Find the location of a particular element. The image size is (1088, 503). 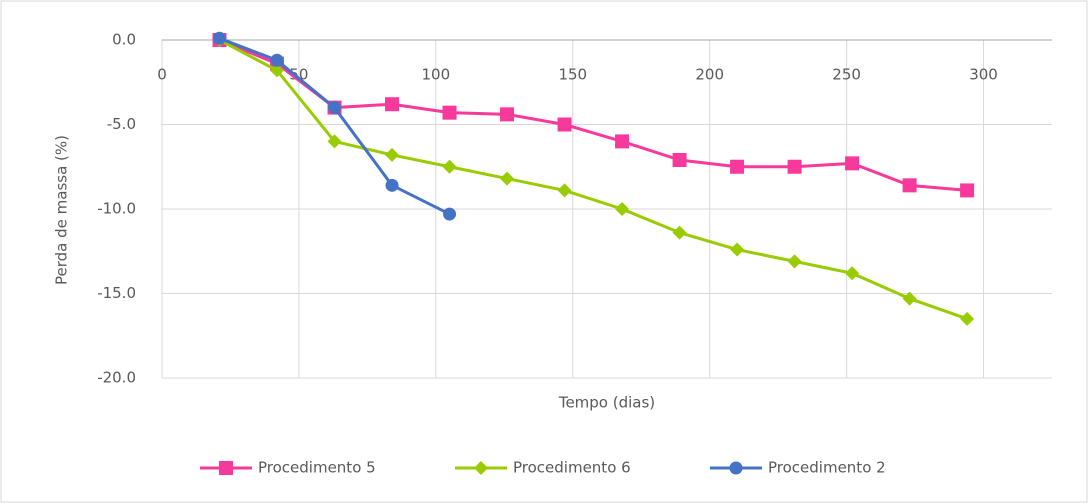

y-axis-label: Perda de massa (%) is located at coordinates (62, 210).